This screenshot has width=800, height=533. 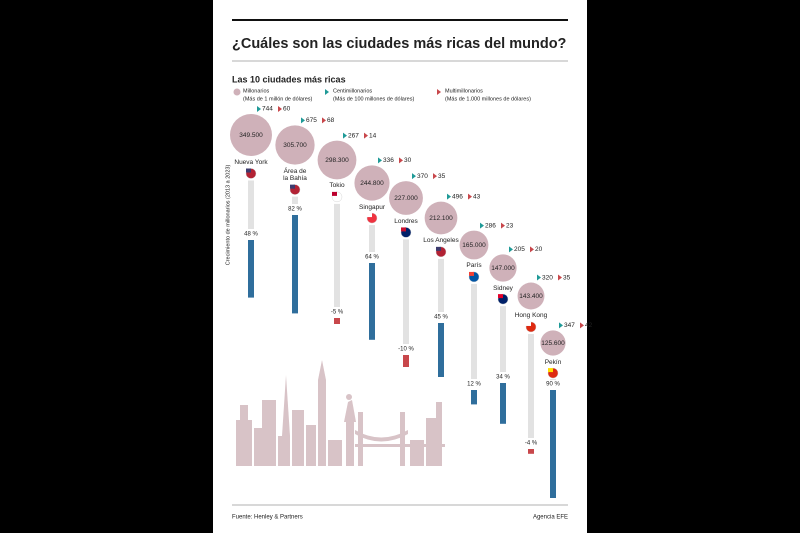 I want to click on bubble-label: 298.300, so click(x=337, y=160).